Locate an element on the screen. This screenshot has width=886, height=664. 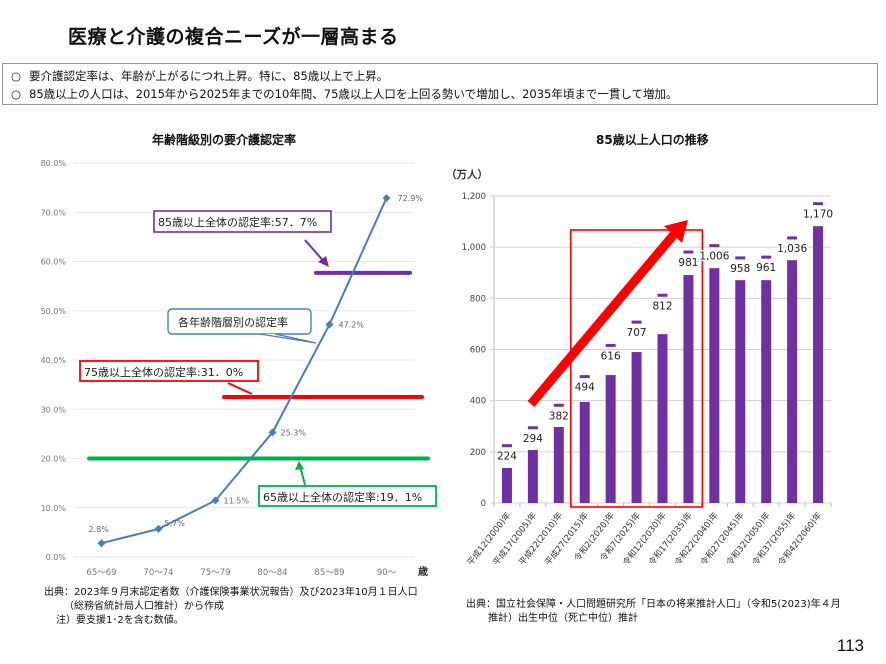
y-tick-label: 40.0% is located at coordinates (54, 360).